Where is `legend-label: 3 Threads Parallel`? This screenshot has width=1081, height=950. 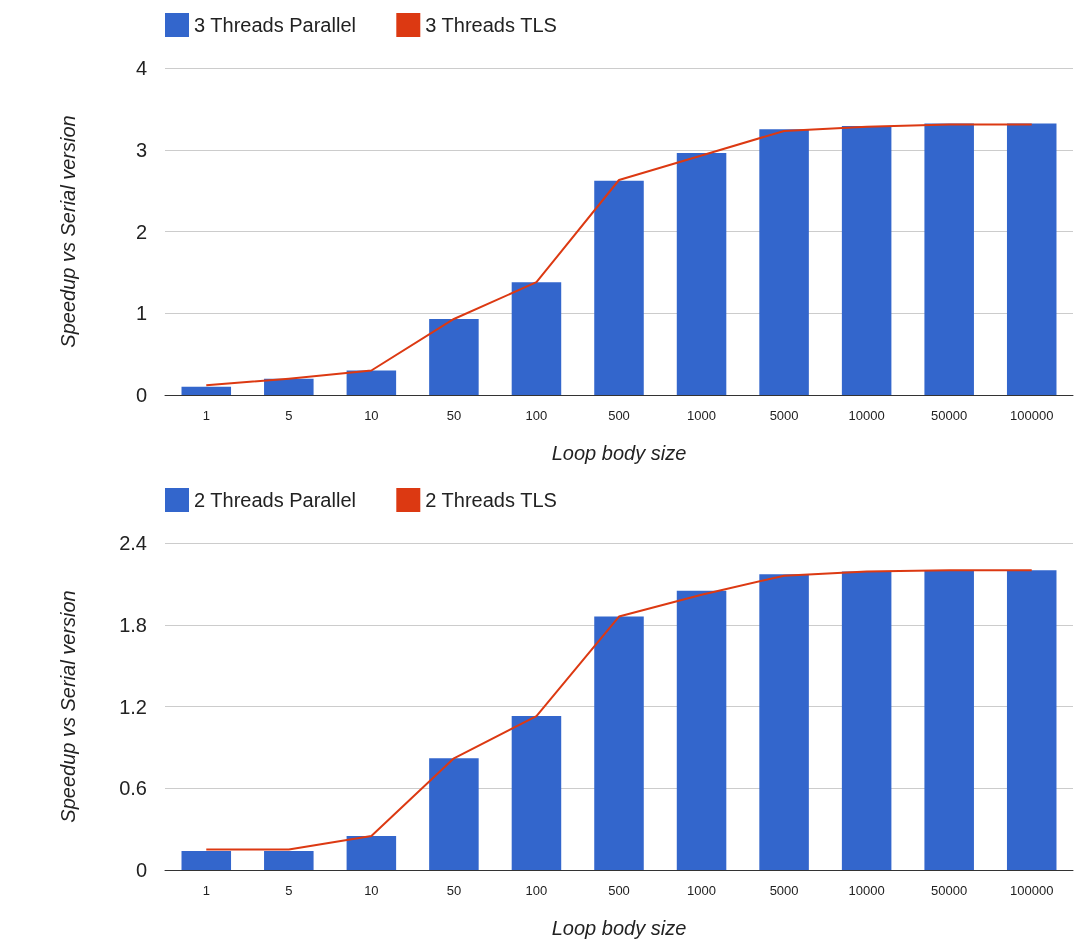 legend-label: 3 Threads Parallel is located at coordinates (275, 25).